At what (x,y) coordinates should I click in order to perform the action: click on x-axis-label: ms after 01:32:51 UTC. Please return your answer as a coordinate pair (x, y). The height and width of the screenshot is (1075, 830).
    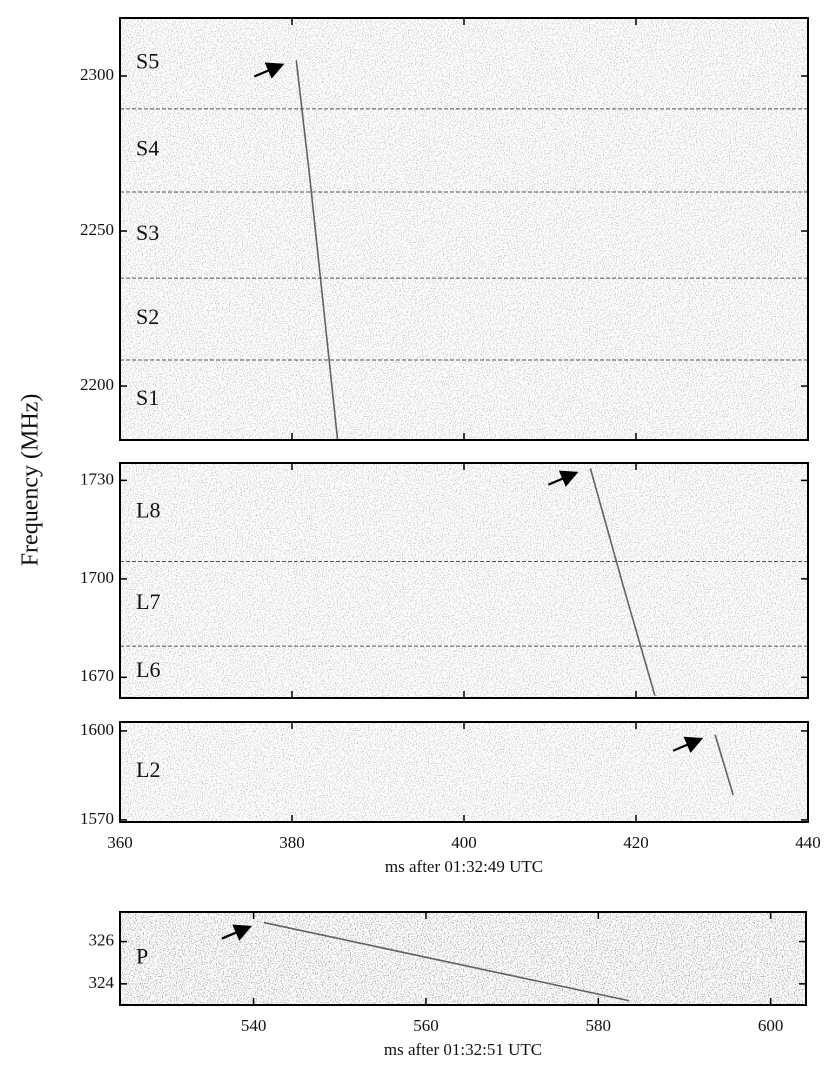
    Looking at the image, I should click on (463, 1049).